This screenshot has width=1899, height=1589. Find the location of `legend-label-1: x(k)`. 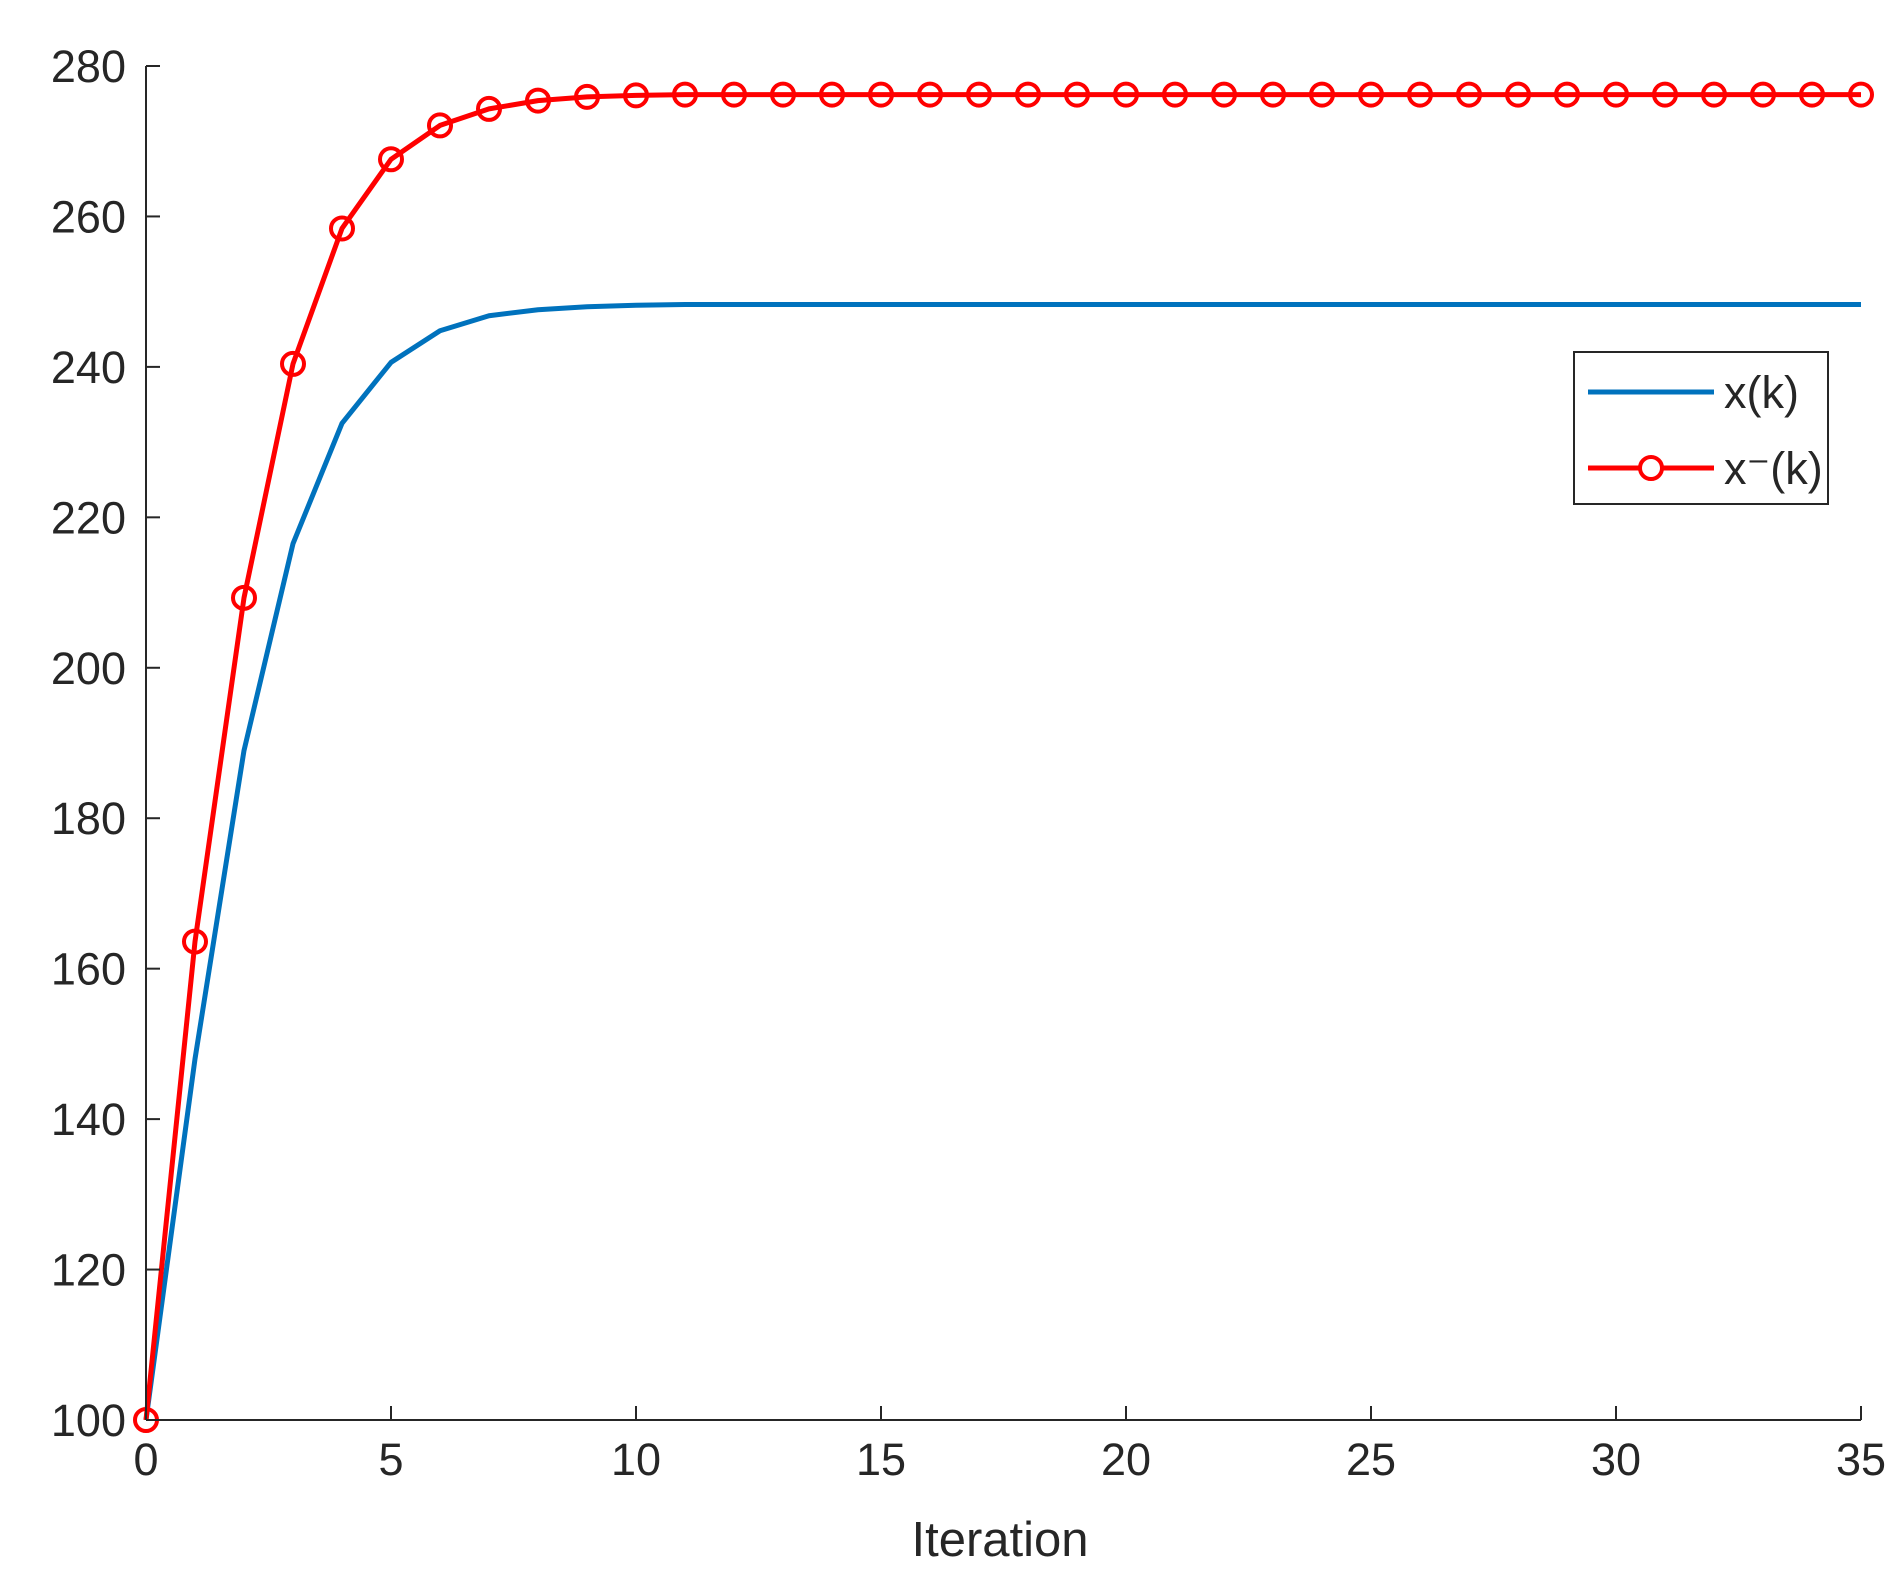

legend-label-1: x(k) is located at coordinates (1761, 392).